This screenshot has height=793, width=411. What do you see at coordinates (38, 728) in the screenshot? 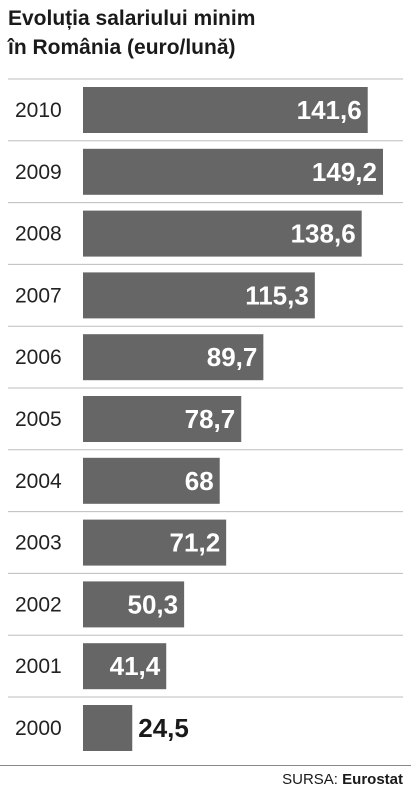
I see `category-label: 2000` at bounding box center [38, 728].